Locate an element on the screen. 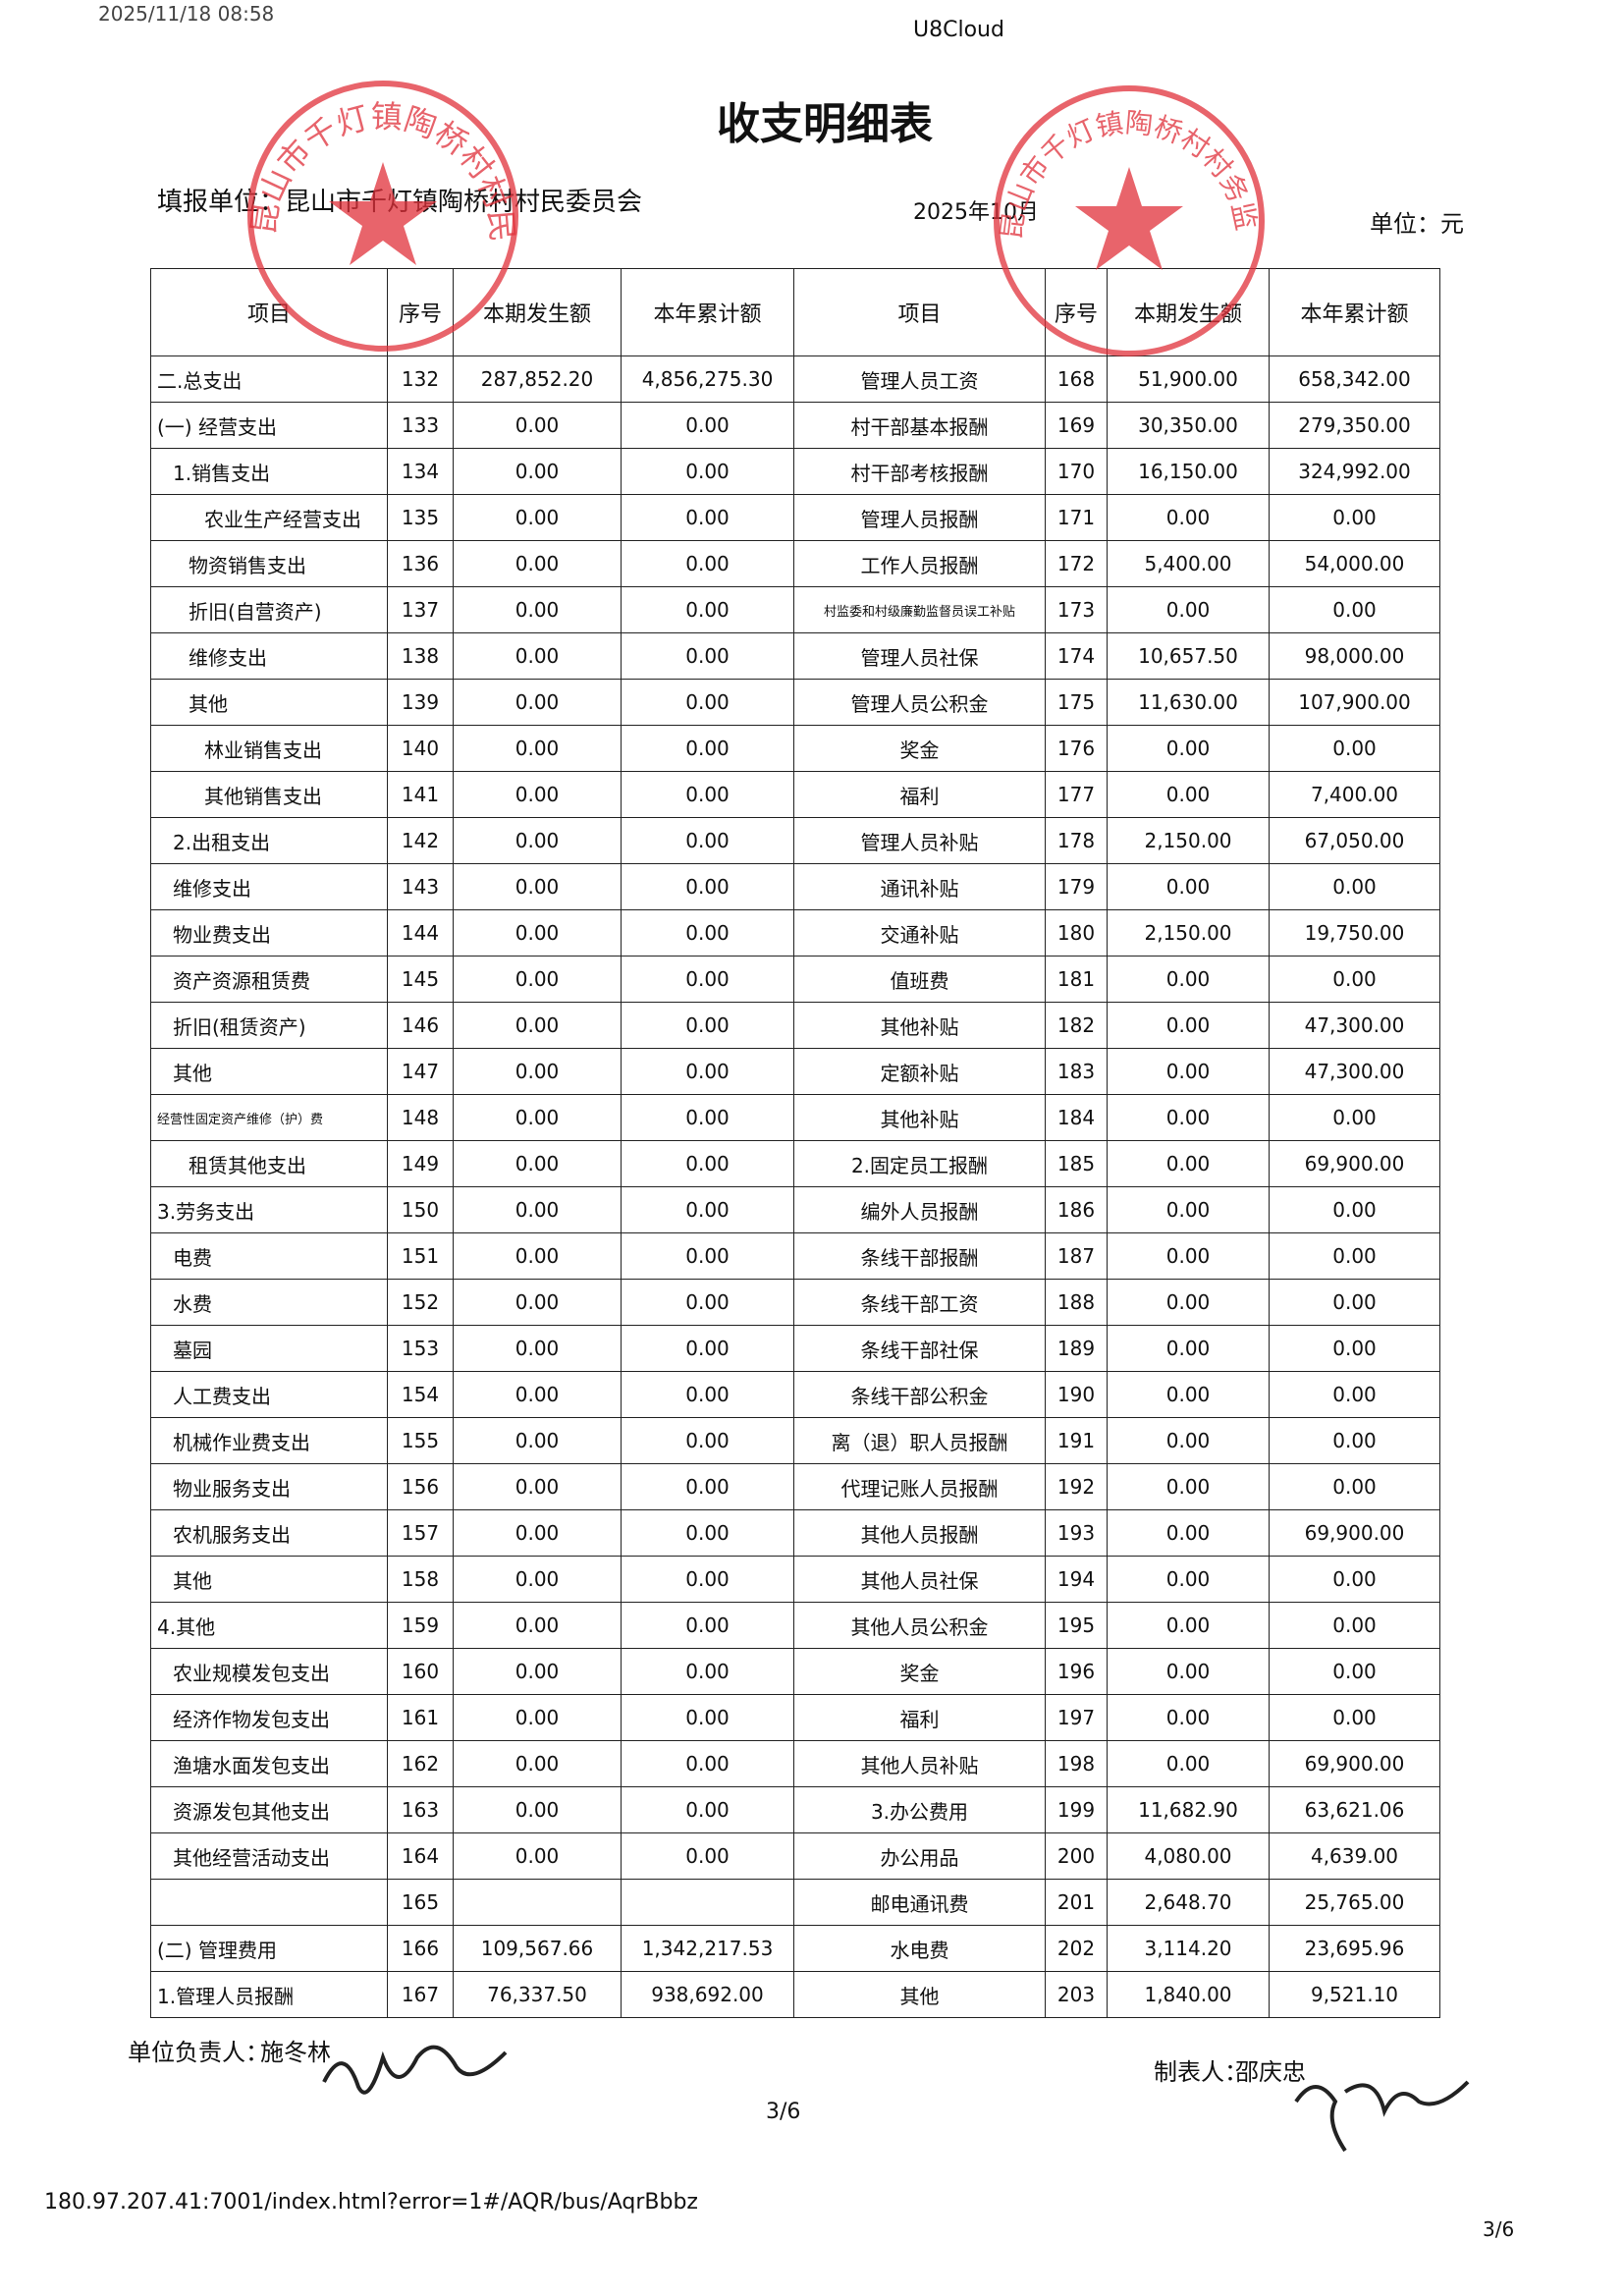 The image size is (1624, 2296). seq-cell: 173 is located at coordinates (1076, 609).